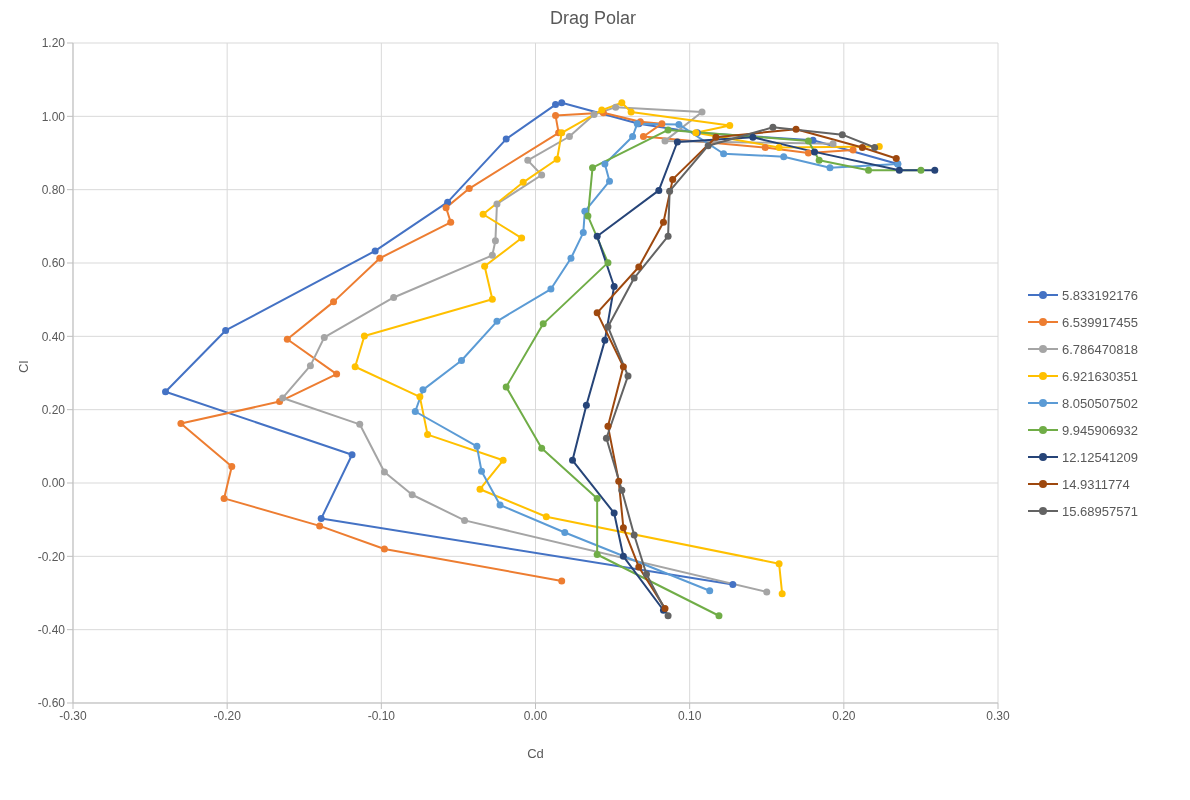 The width and height of the screenshot is (1190, 800). Describe the element at coordinates (1100, 430) in the screenshot. I see `legend-label: 9.945906932` at that location.